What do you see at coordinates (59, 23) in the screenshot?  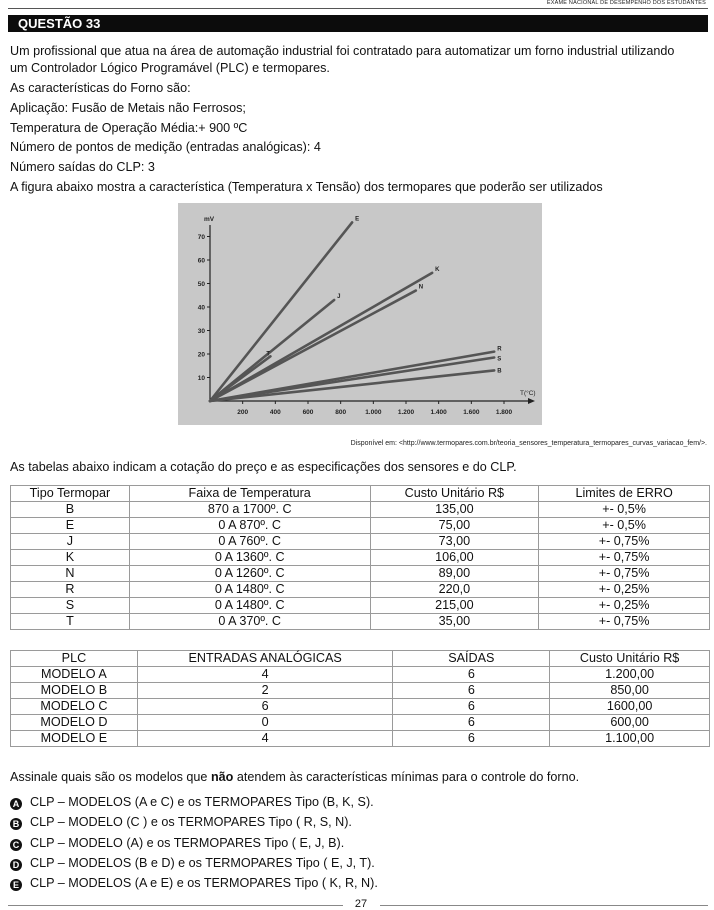 I see `question-title: QUESTÃO 33` at bounding box center [59, 23].